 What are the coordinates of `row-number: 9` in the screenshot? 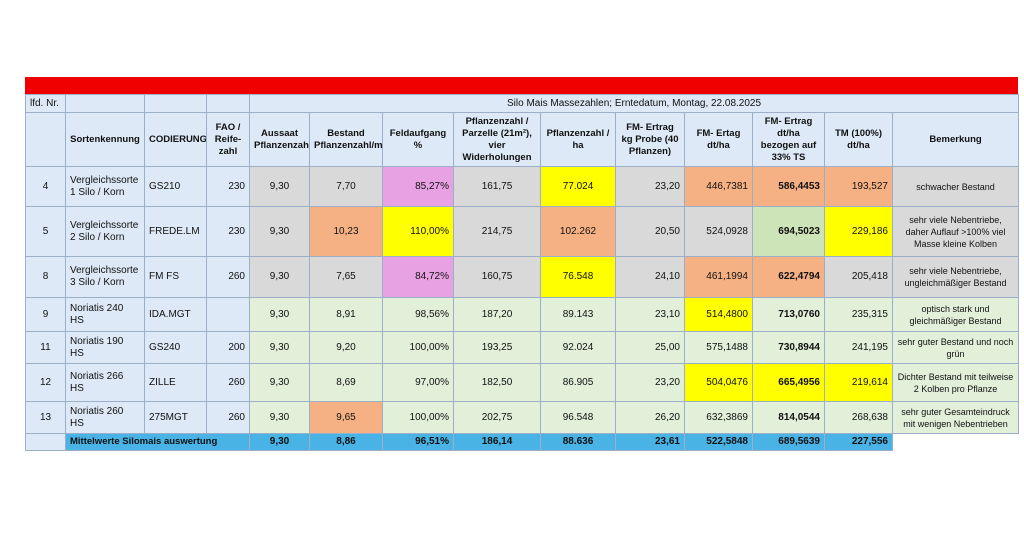 It's located at (45, 314).